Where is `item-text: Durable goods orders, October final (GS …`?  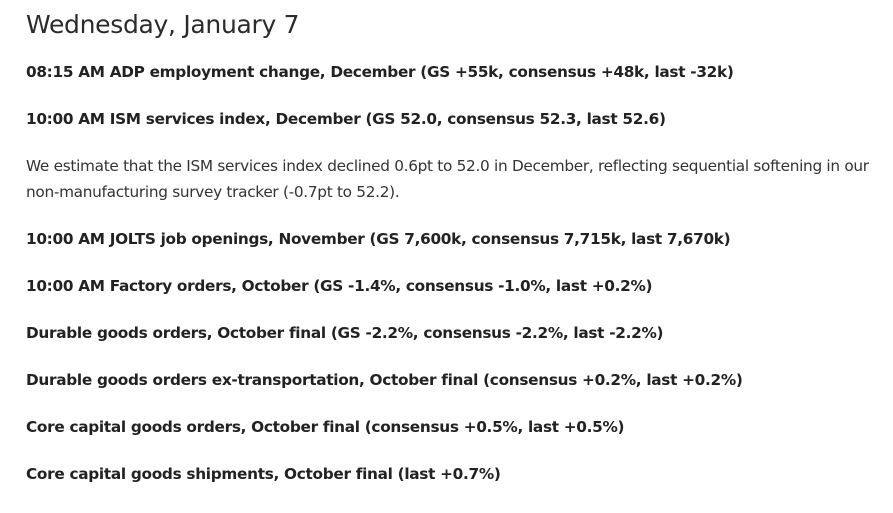 item-text: Durable goods orders, October final (GS … is located at coordinates (345, 333).